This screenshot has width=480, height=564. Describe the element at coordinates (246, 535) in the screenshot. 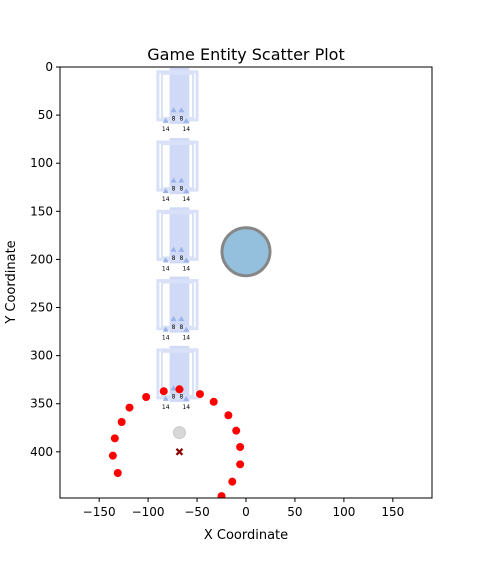

I see `x-axis-label: X Coordinate` at that location.